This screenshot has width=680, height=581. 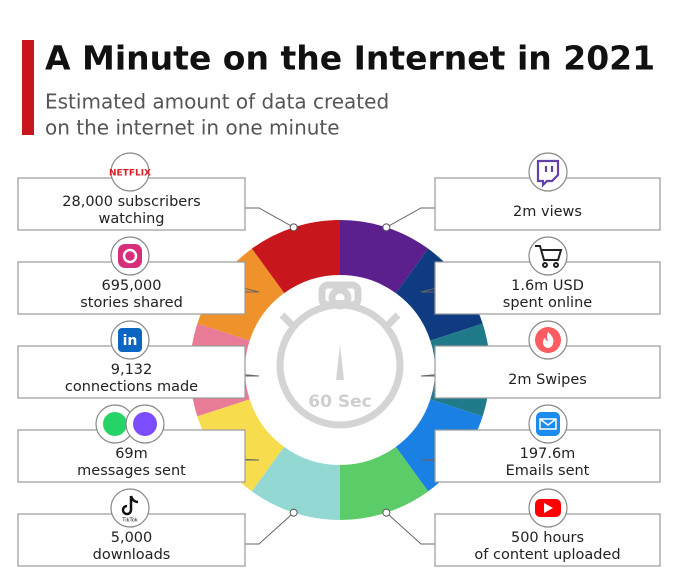 What do you see at coordinates (129, 521) in the screenshot?
I see `icon-text: TikTok` at bounding box center [129, 521].